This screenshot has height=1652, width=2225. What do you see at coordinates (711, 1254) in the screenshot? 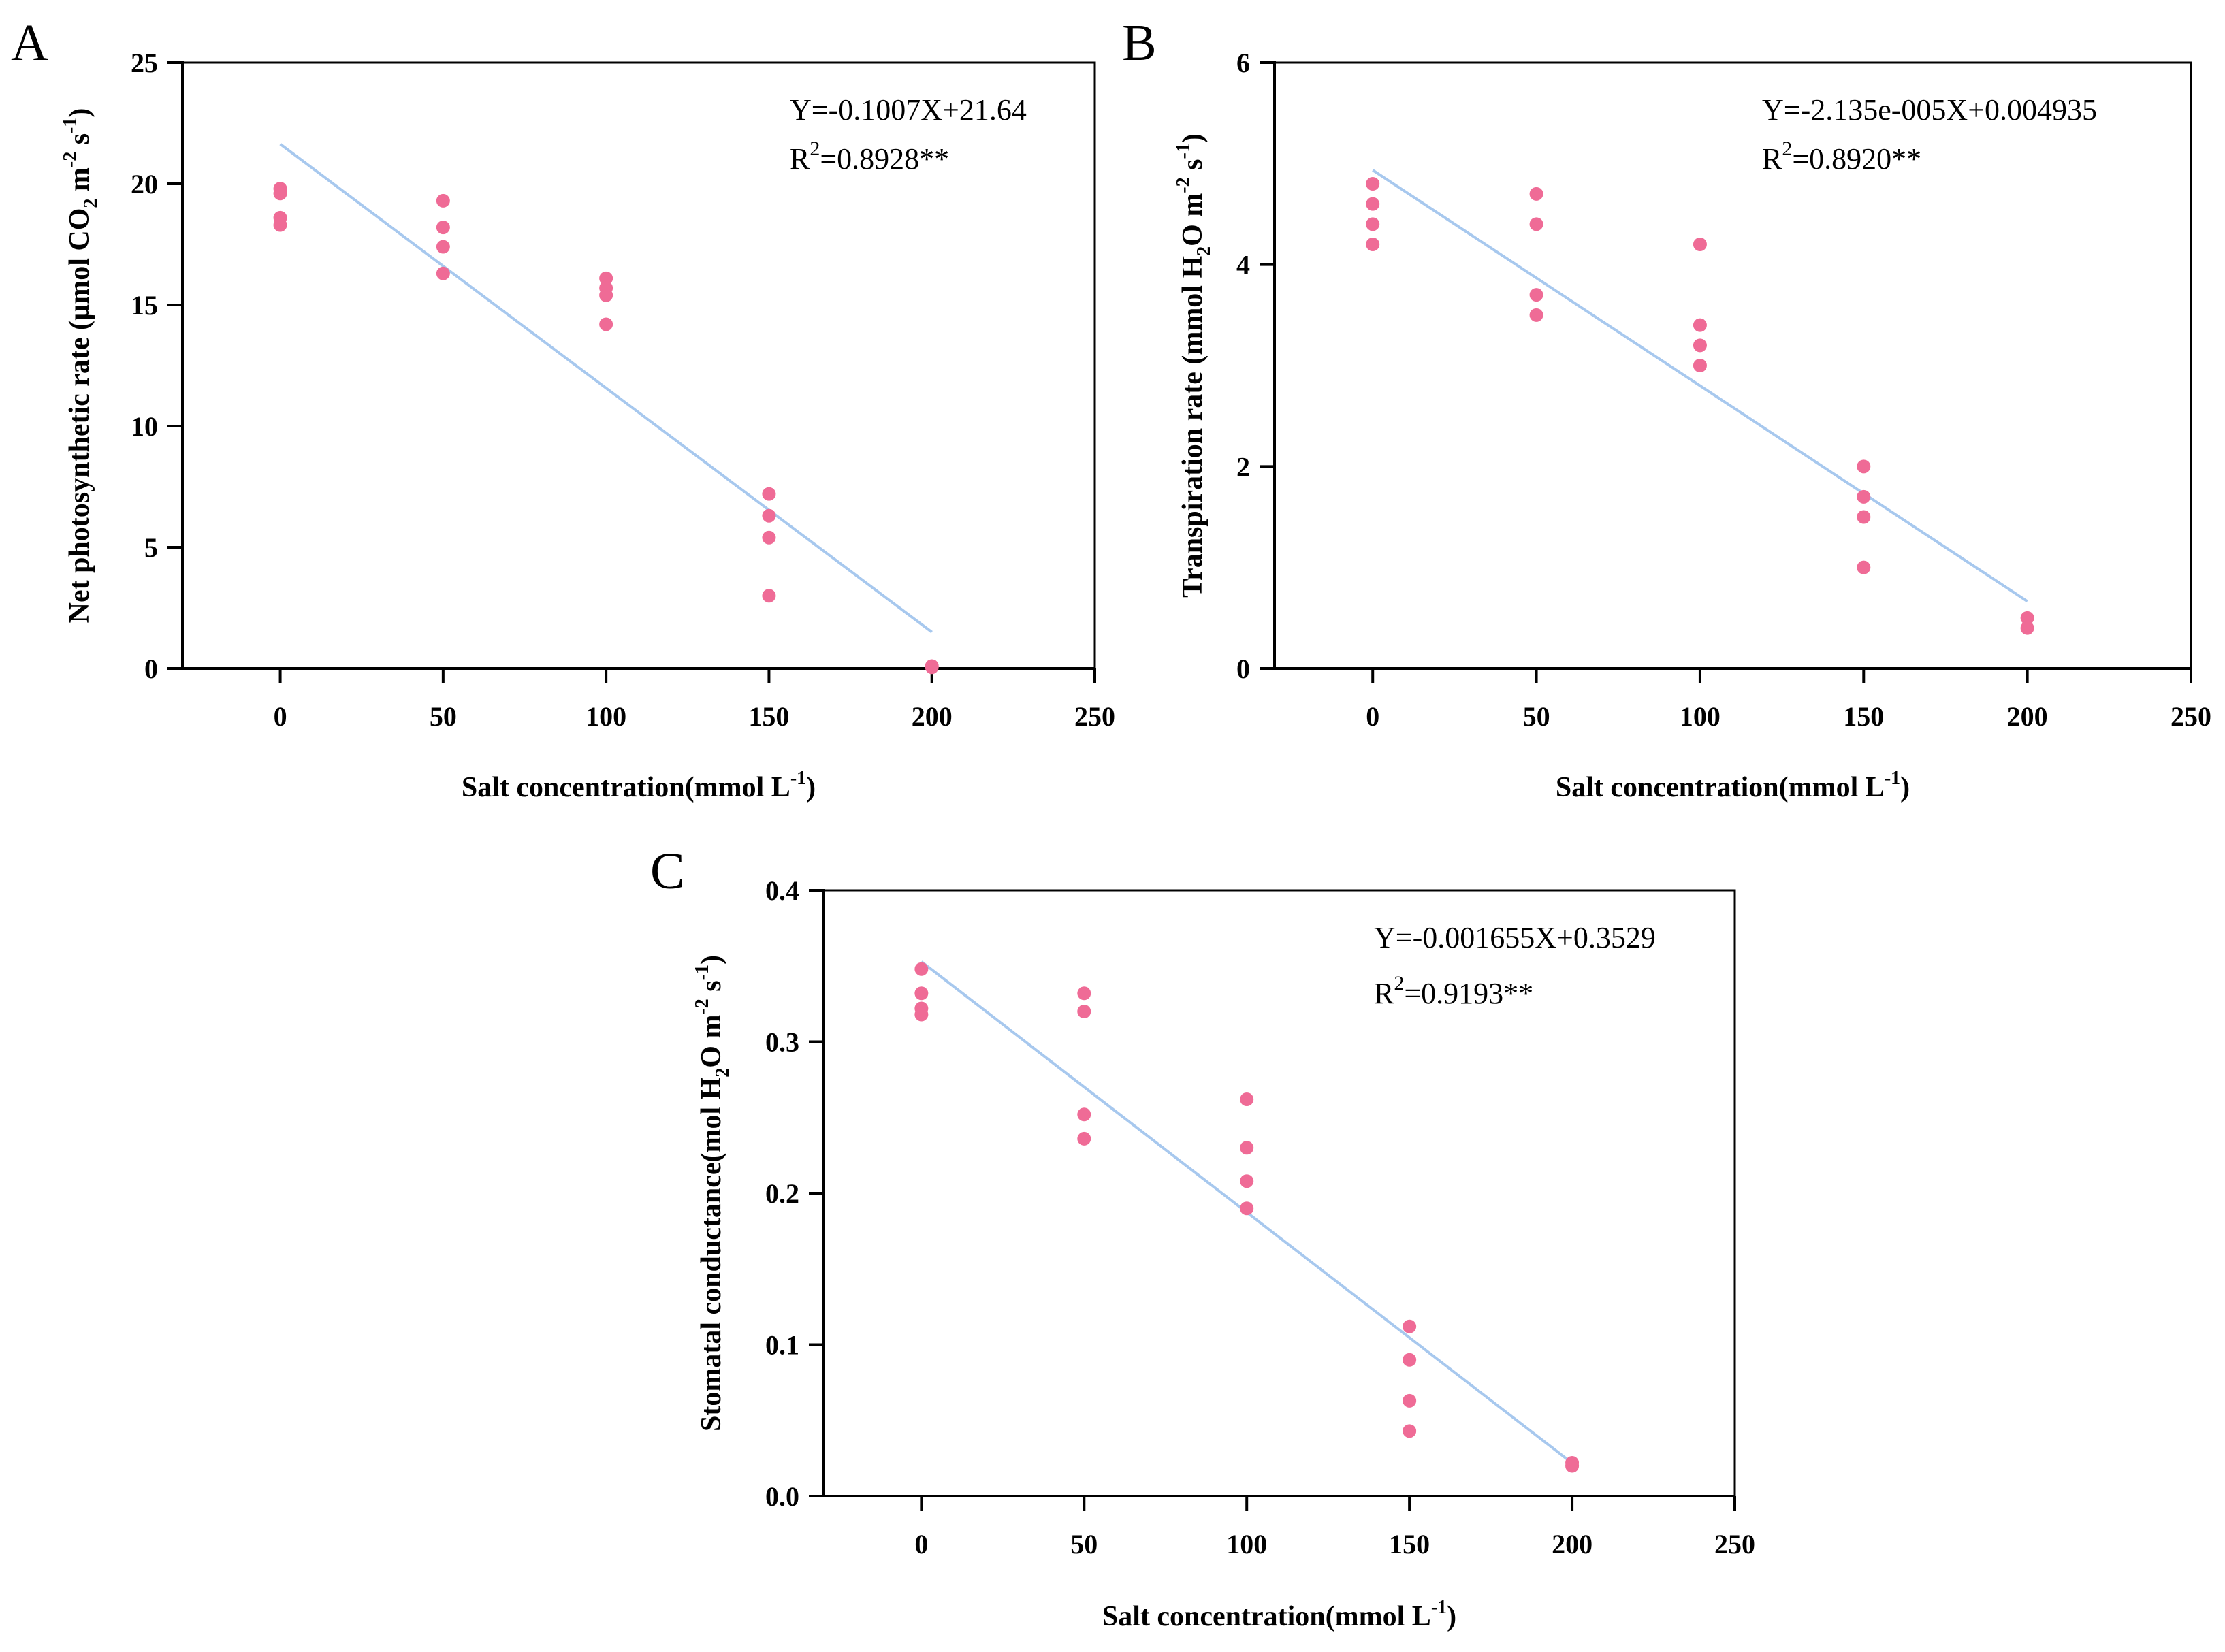
I see `y-axis-title-part: Stomatal conductance(mol H` at bounding box center [711, 1254].